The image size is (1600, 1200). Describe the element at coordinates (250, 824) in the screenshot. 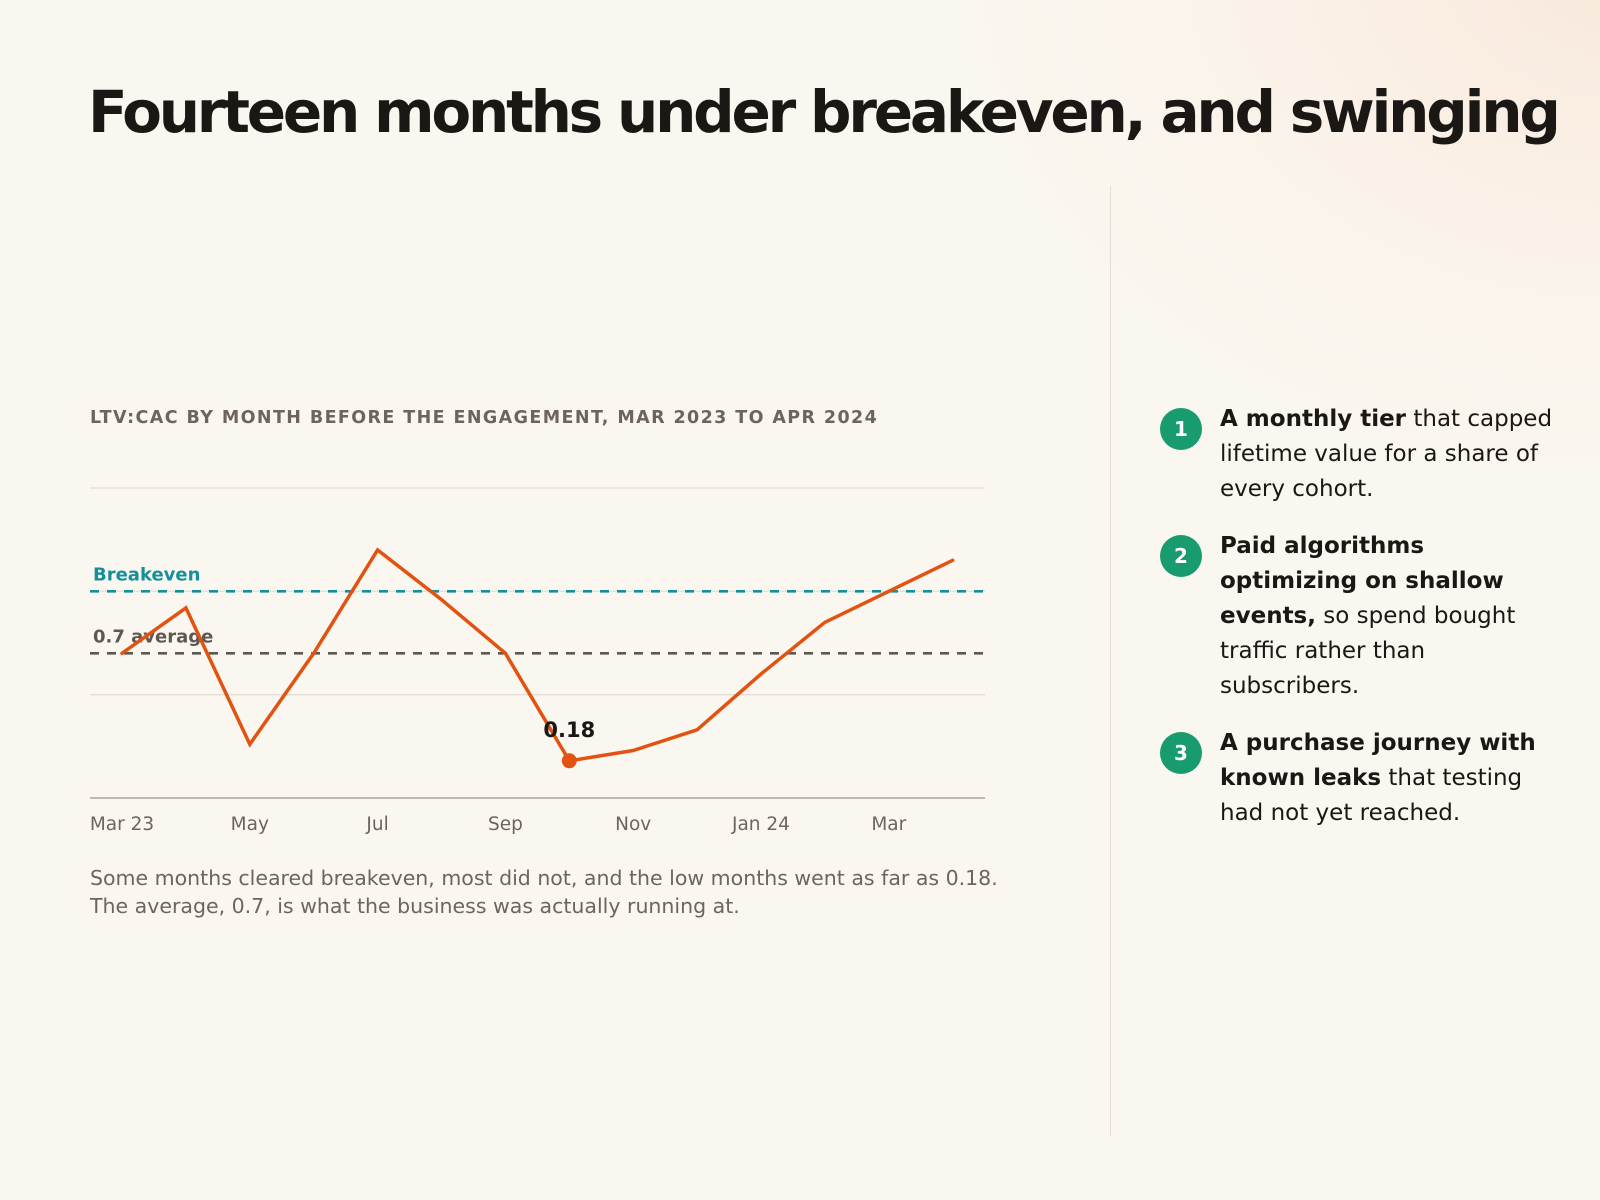

I see `x-tick-label: May` at that location.